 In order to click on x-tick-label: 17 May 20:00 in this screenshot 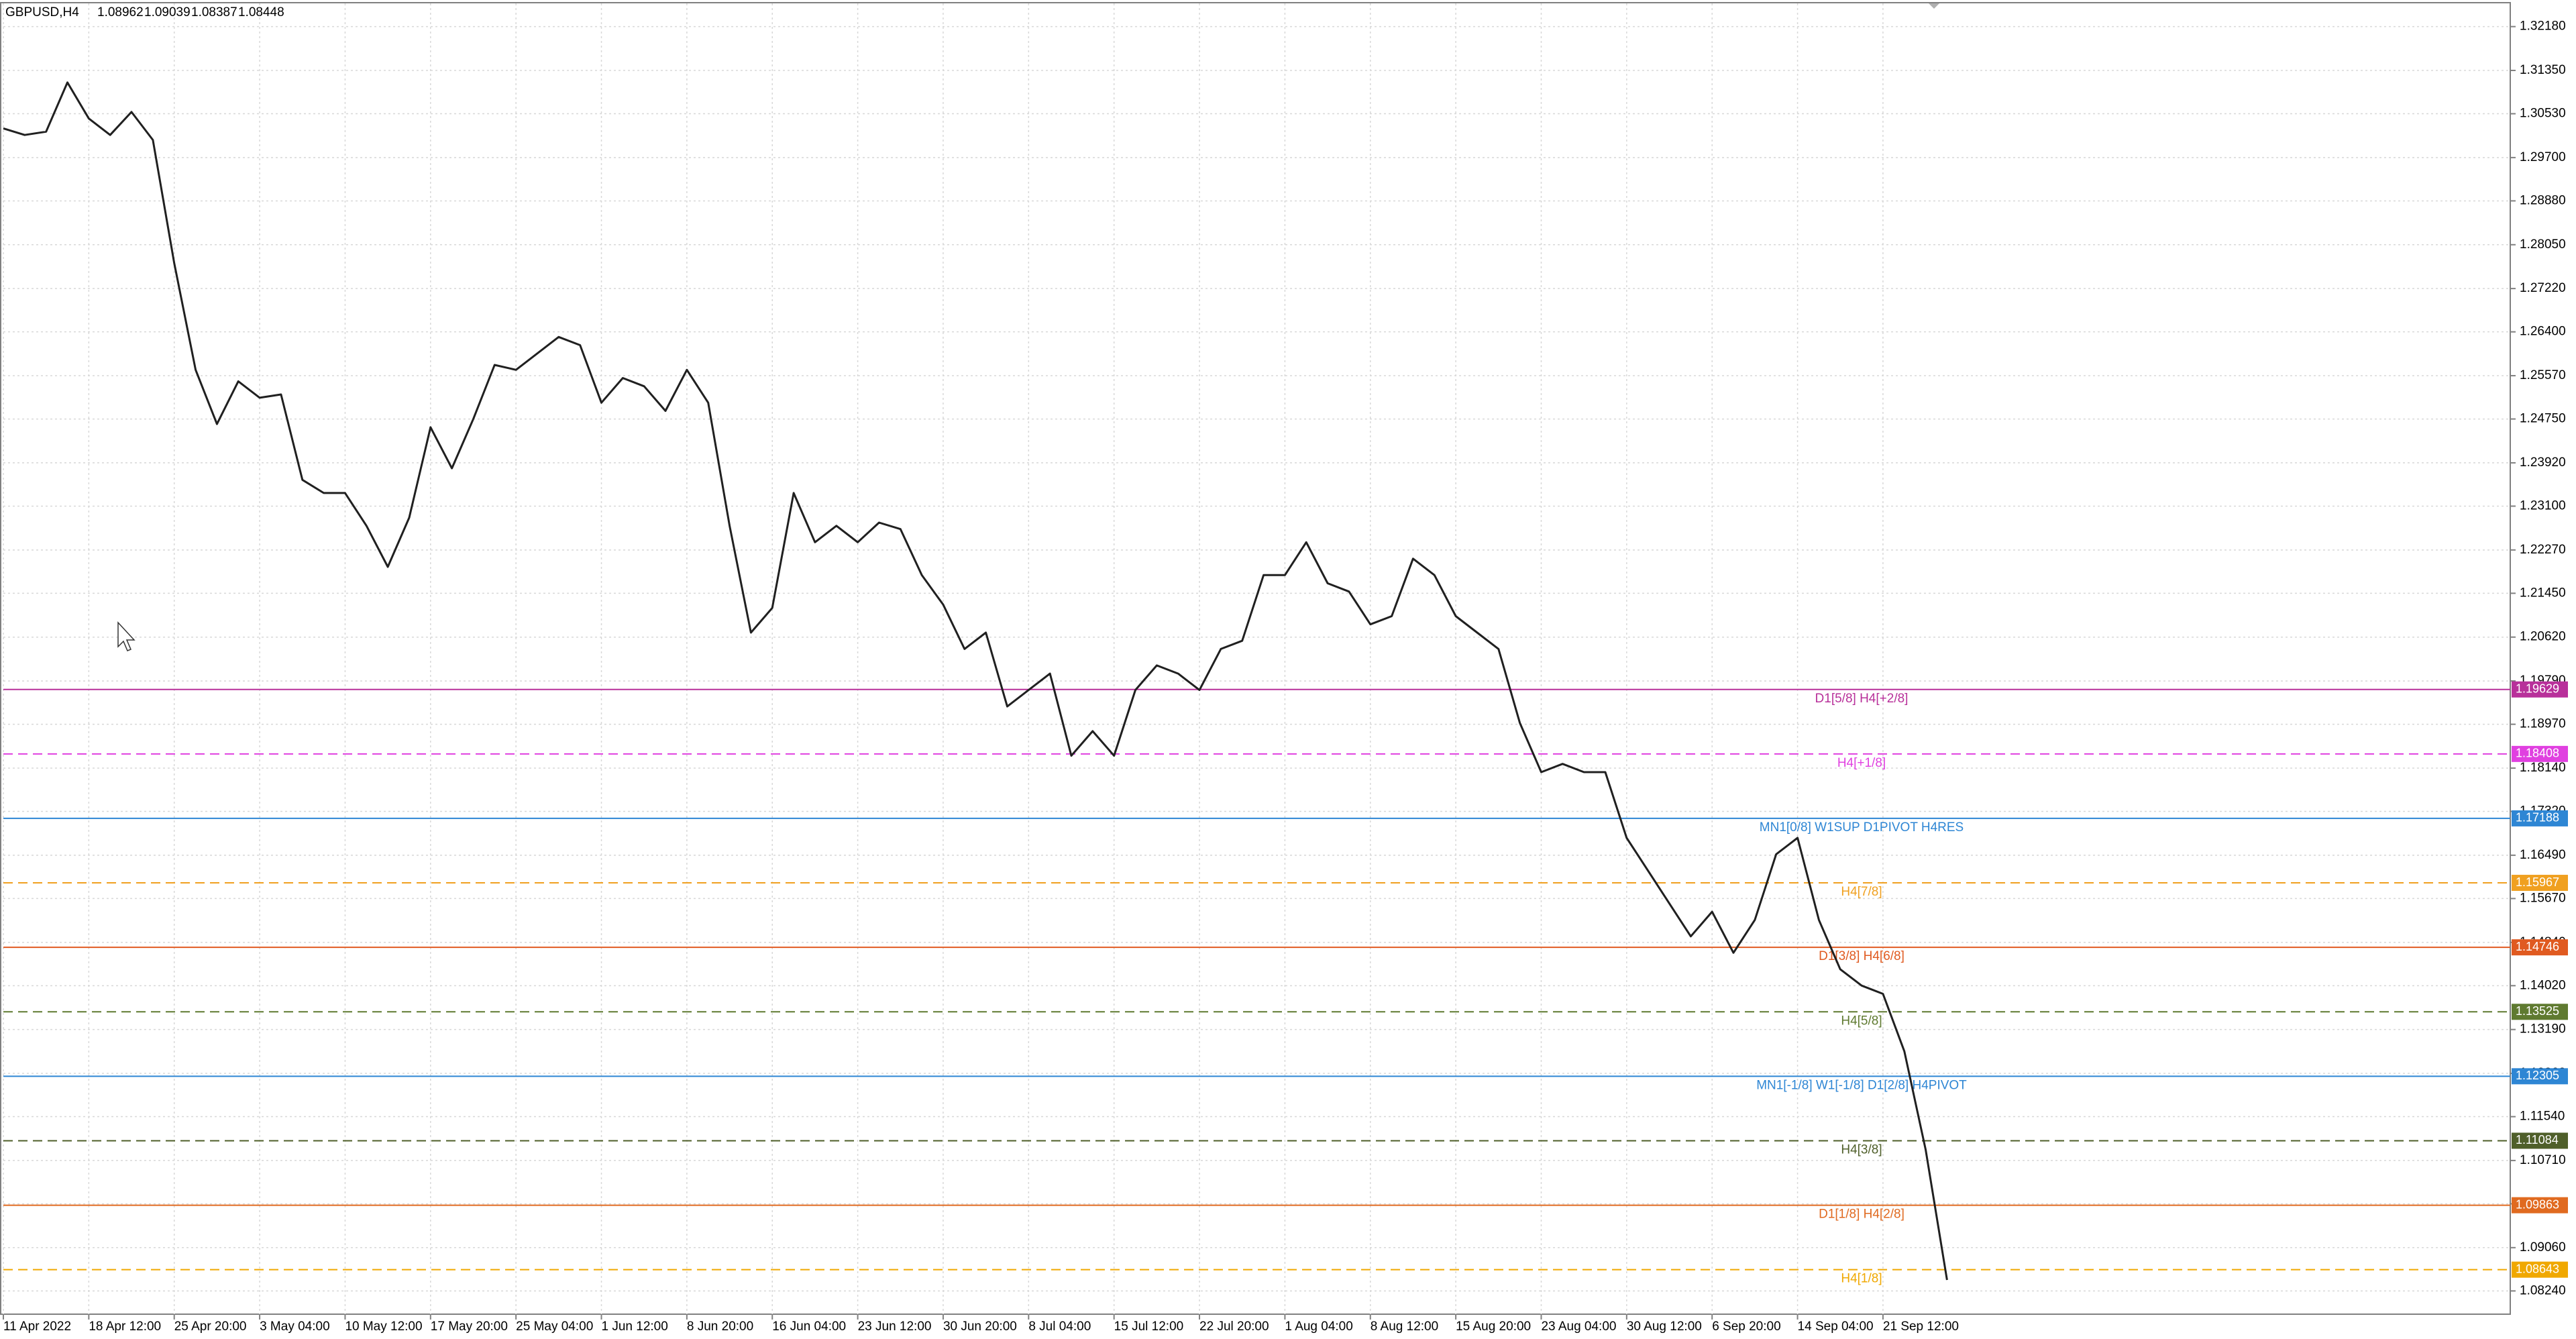, I will do `click(469, 1327)`.